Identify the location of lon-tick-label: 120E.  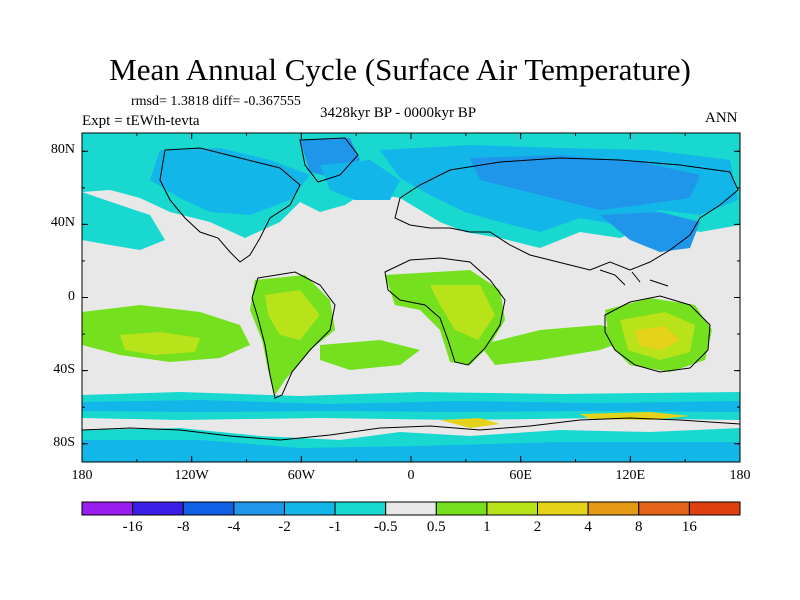
(630, 475).